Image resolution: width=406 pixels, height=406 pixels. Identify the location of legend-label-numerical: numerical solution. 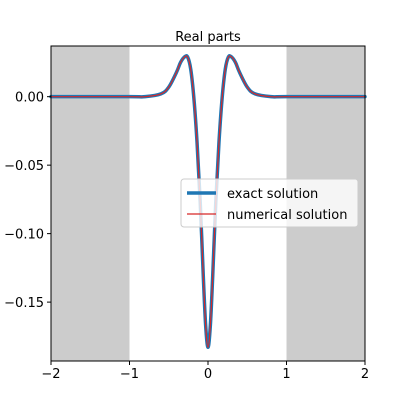
(287, 215).